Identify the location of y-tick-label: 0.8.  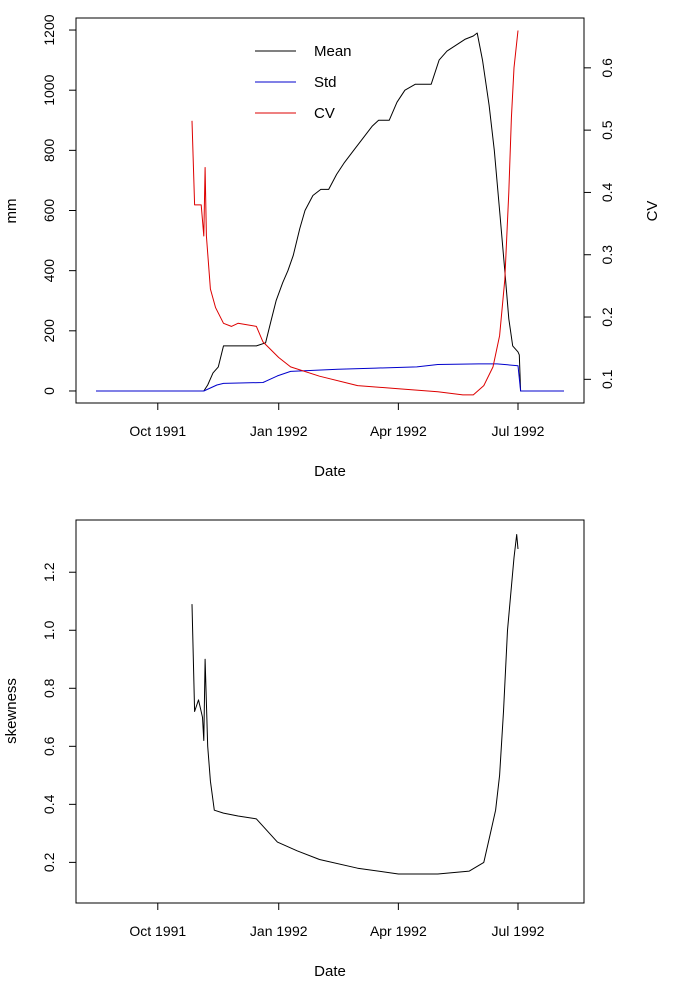
(49, 688).